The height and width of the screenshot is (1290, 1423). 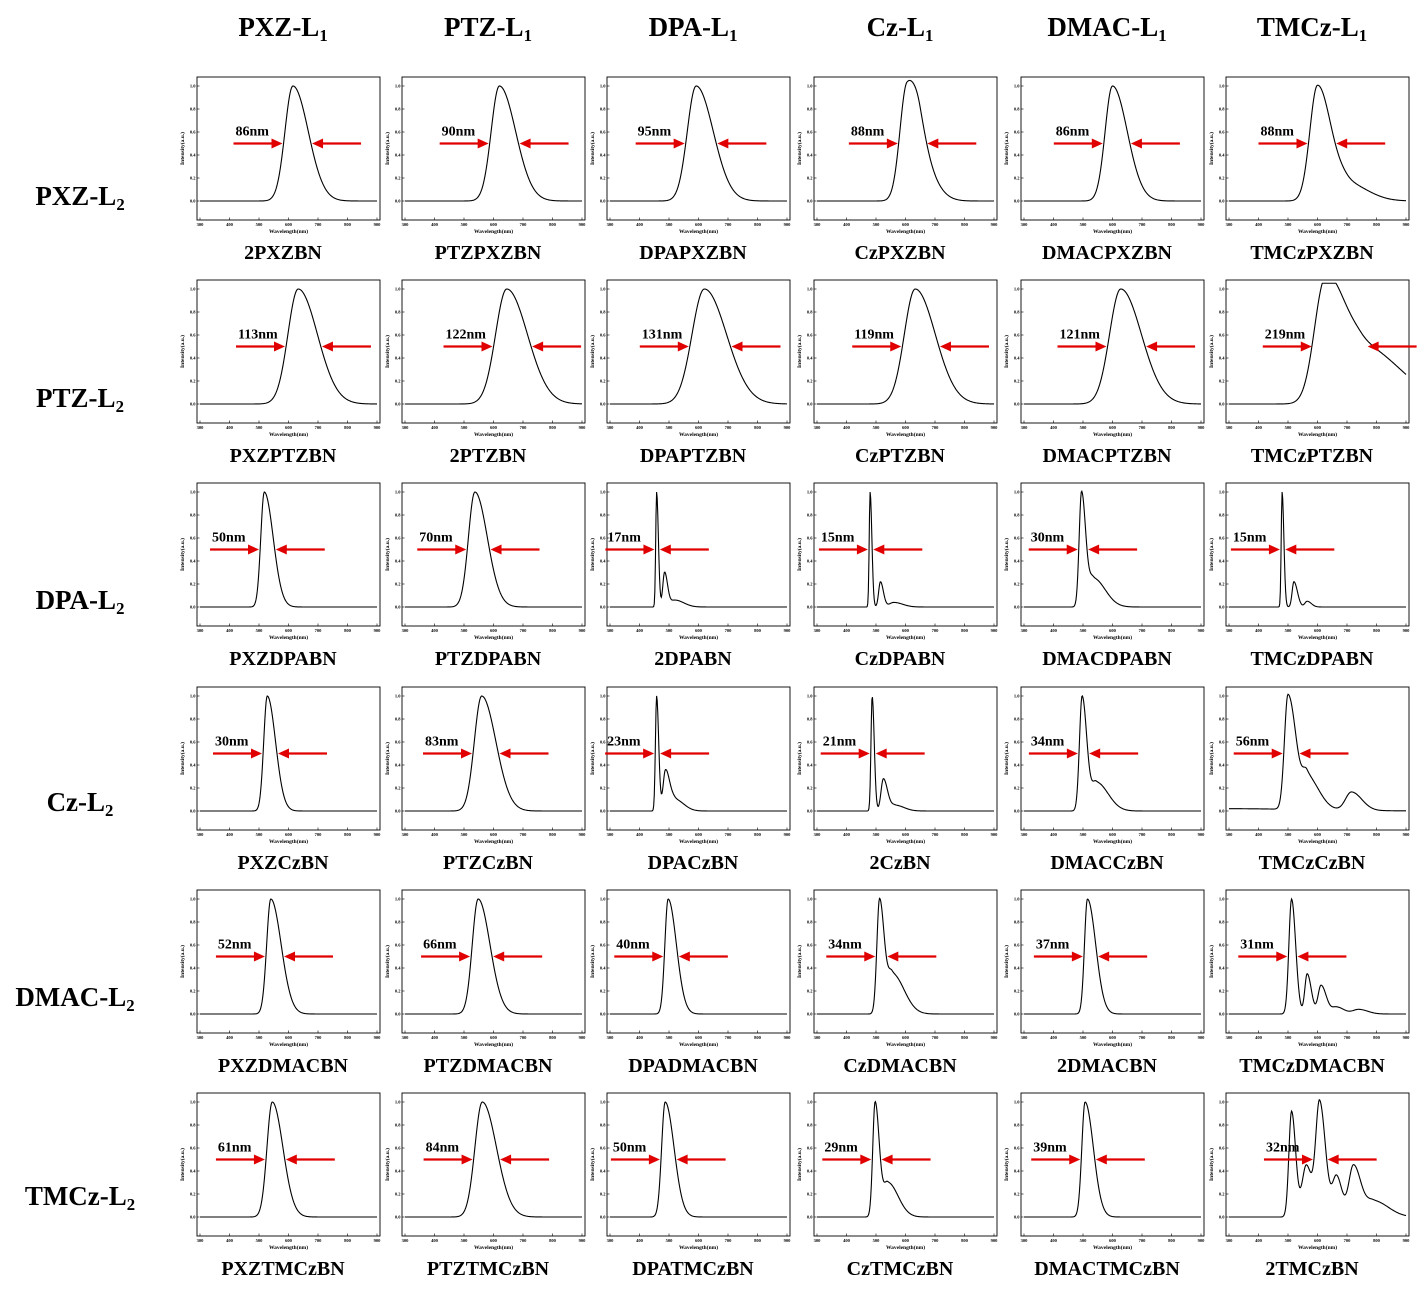 What do you see at coordinates (1312, 253) in the screenshot?
I see `compound-name: TMCzPXZBN` at bounding box center [1312, 253].